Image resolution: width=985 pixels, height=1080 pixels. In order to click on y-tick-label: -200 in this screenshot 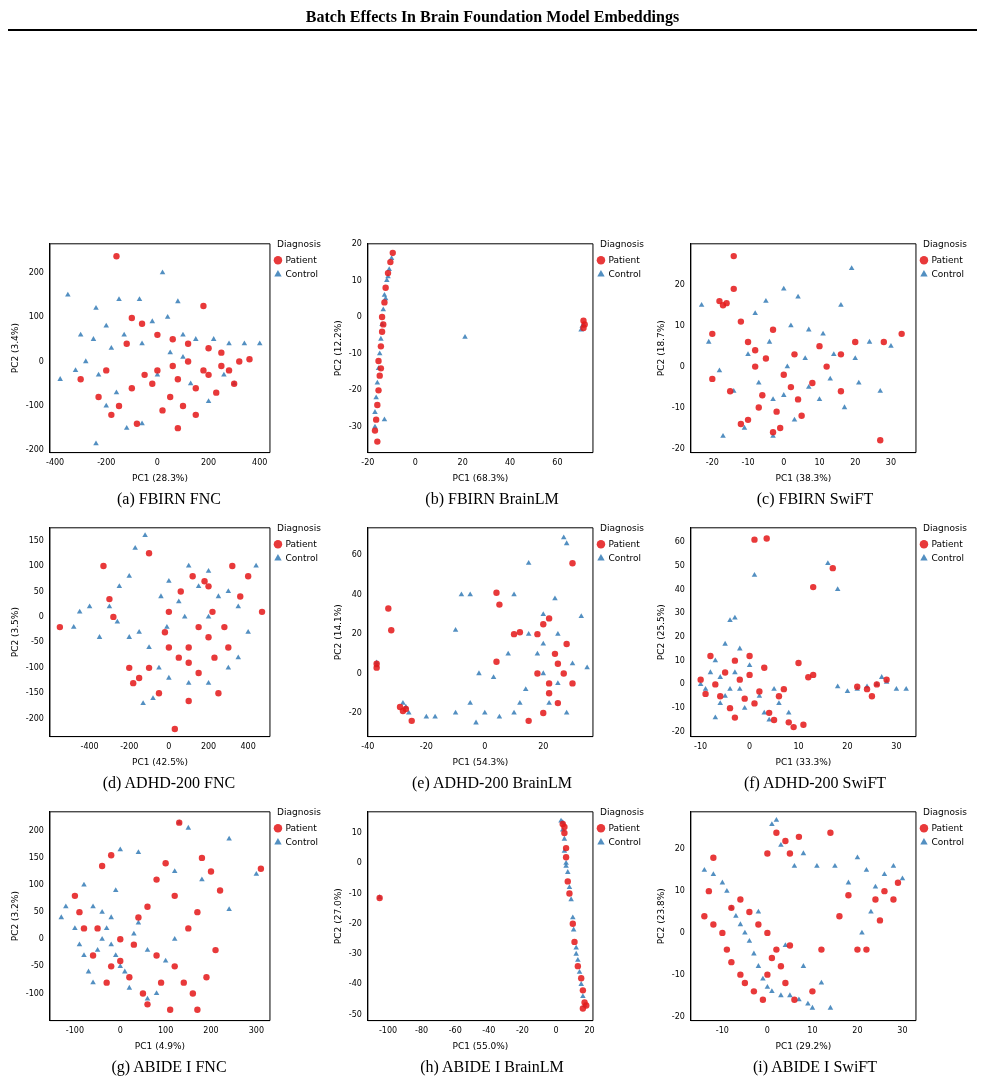, I will do `click(34, 718)`.